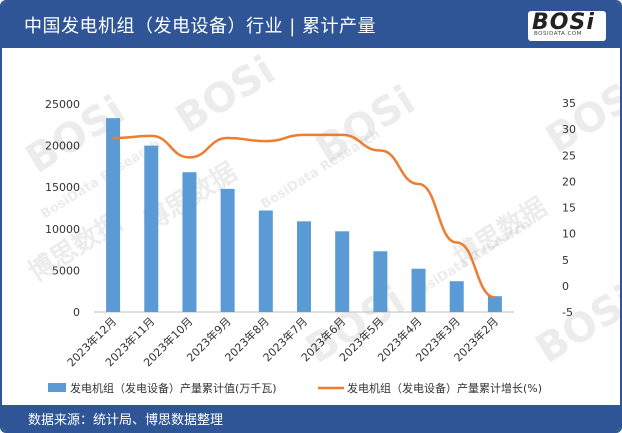 The height and width of the screenshot is (433, 622). What do you see at coordinates (200, 26) in the screenshot?
I see `page-title: 中国发电机组（发电设备）行业 | 累计产量` at bounding box center [200, 26].